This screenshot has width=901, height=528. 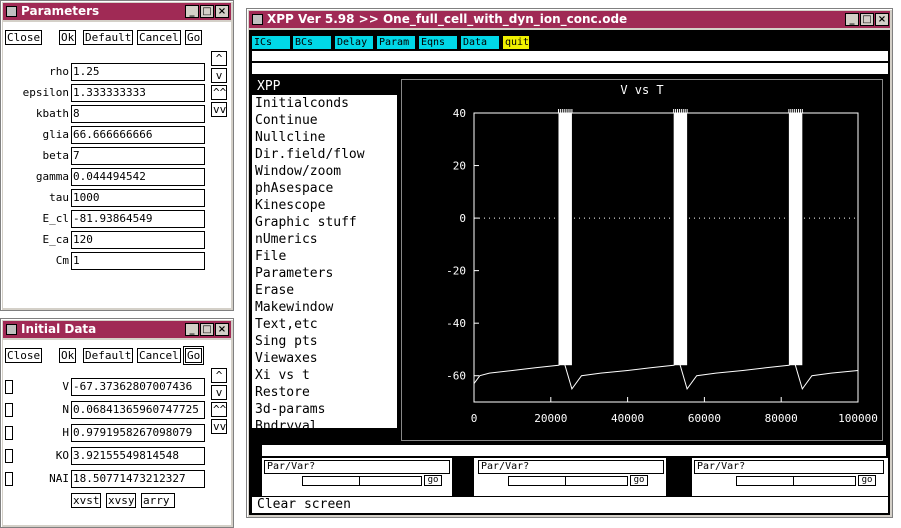 What do you see at coordinates (354, 42) in the screenshot?
I see `delay-button: Delay` at bounding box center [354, 42].